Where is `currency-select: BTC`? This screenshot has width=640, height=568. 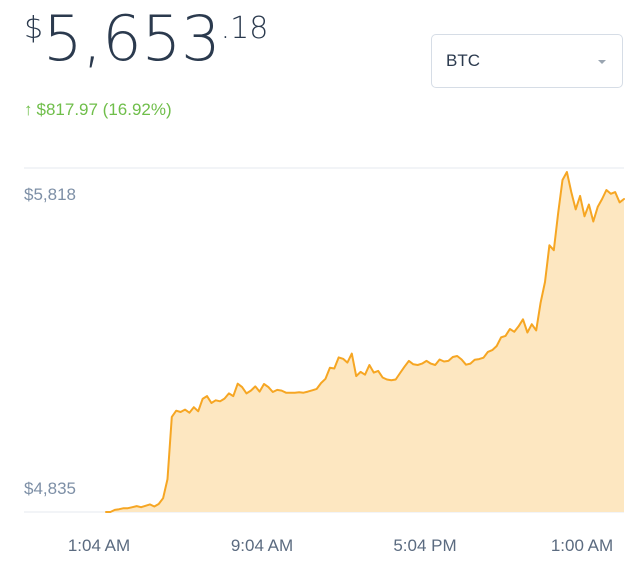
currency-select: BTC is located at coordinates (527, 61).